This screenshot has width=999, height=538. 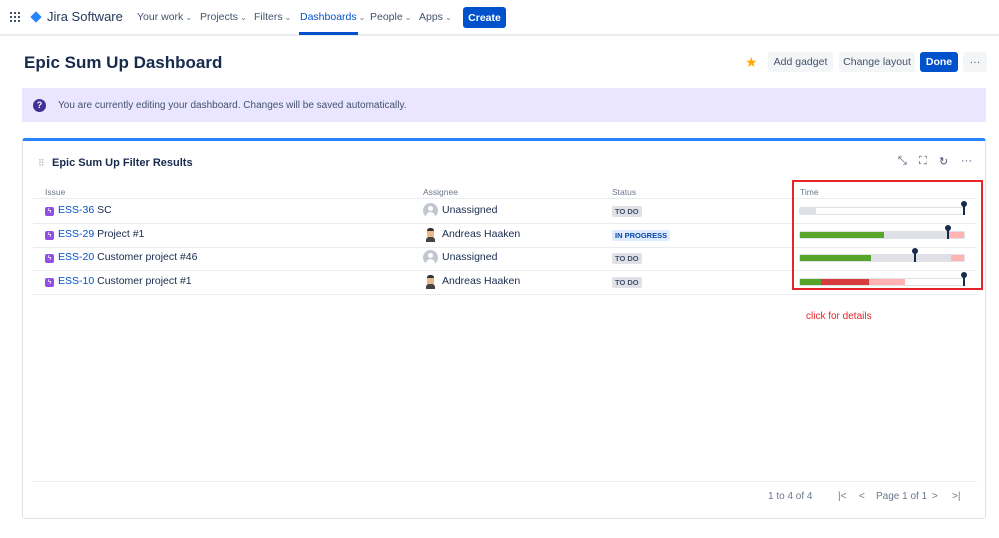 I want to click on minimize-icon: ⤡, so click(x=902, y=161).